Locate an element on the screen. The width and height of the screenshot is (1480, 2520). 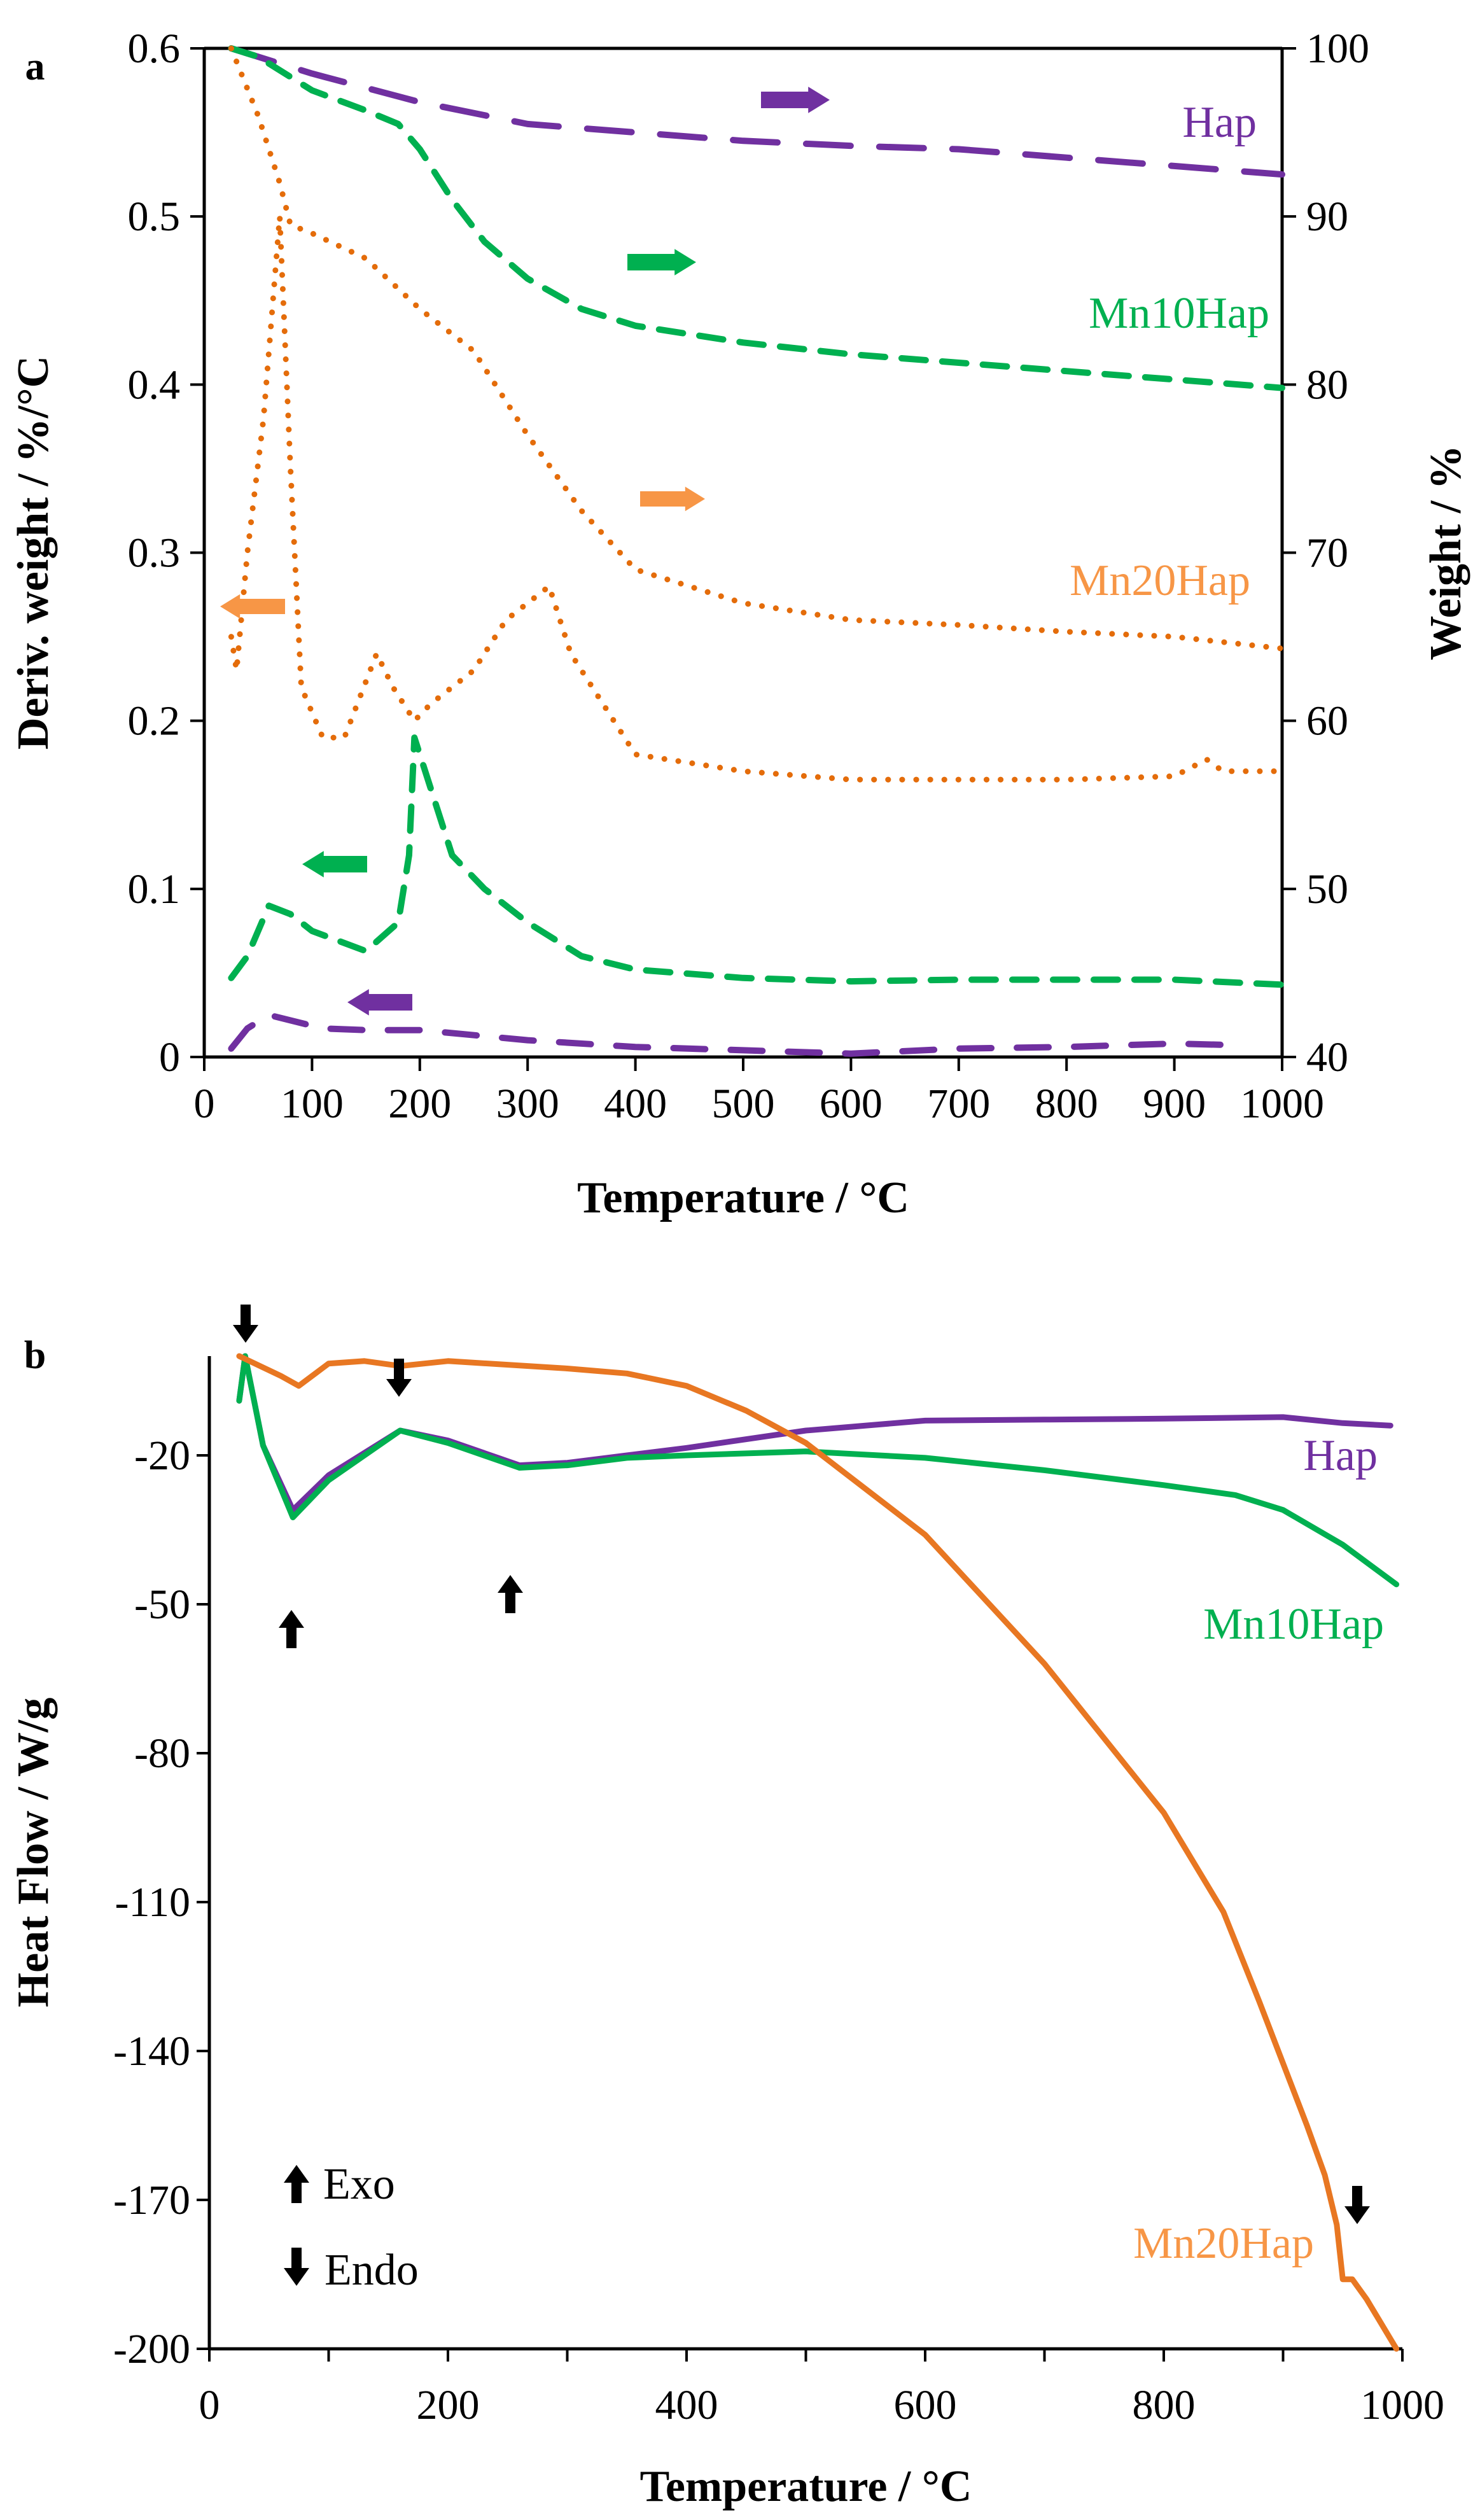
y-tick-label: -140 is located at coordinates (151, 2051).